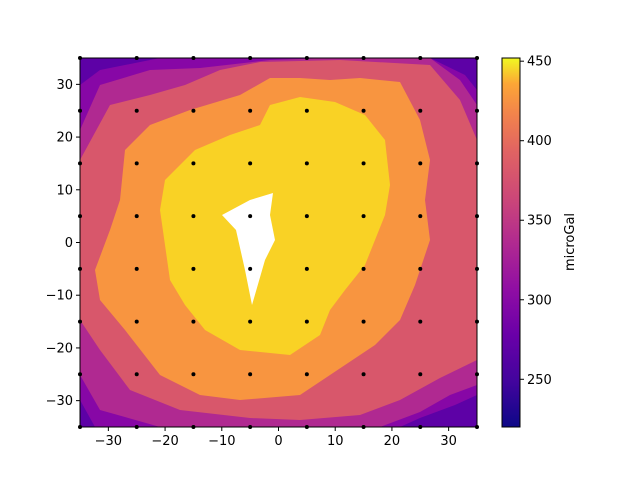  Describe the element at coordinates (59, 401) in the screenshot. I see `y-tick-label: −30` at that location.